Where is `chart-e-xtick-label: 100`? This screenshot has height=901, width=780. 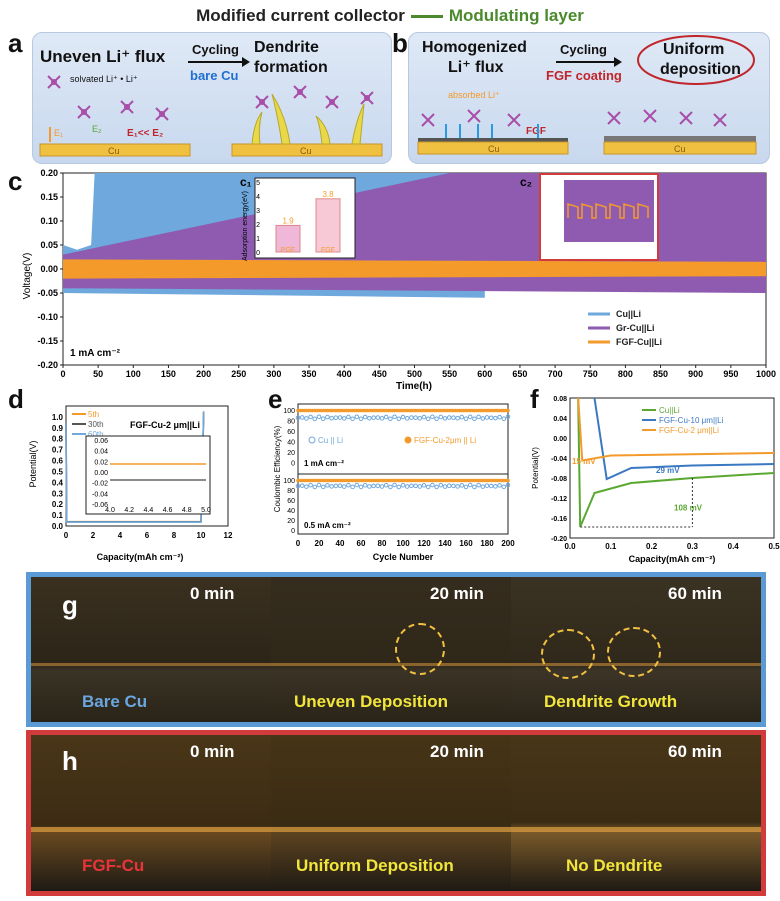
chart-e-xtick-label: 100 is located at coordinates (403, 543).